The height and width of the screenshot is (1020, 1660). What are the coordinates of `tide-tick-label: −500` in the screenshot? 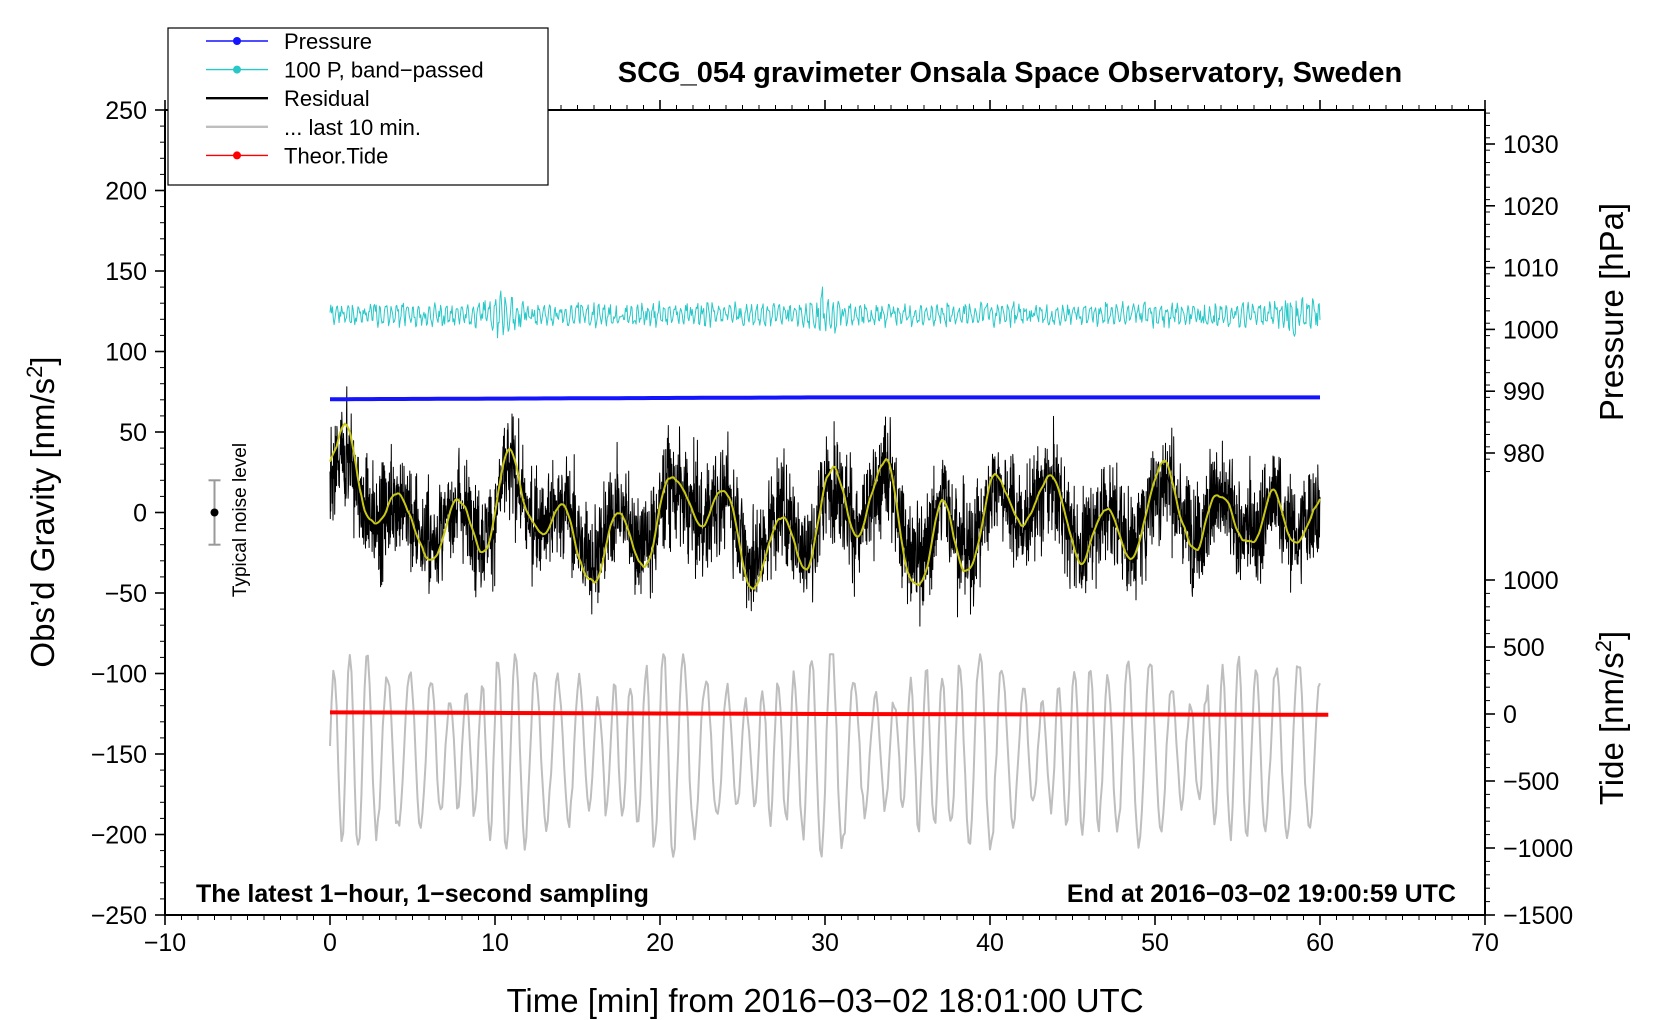 It's located at (1531, 782).